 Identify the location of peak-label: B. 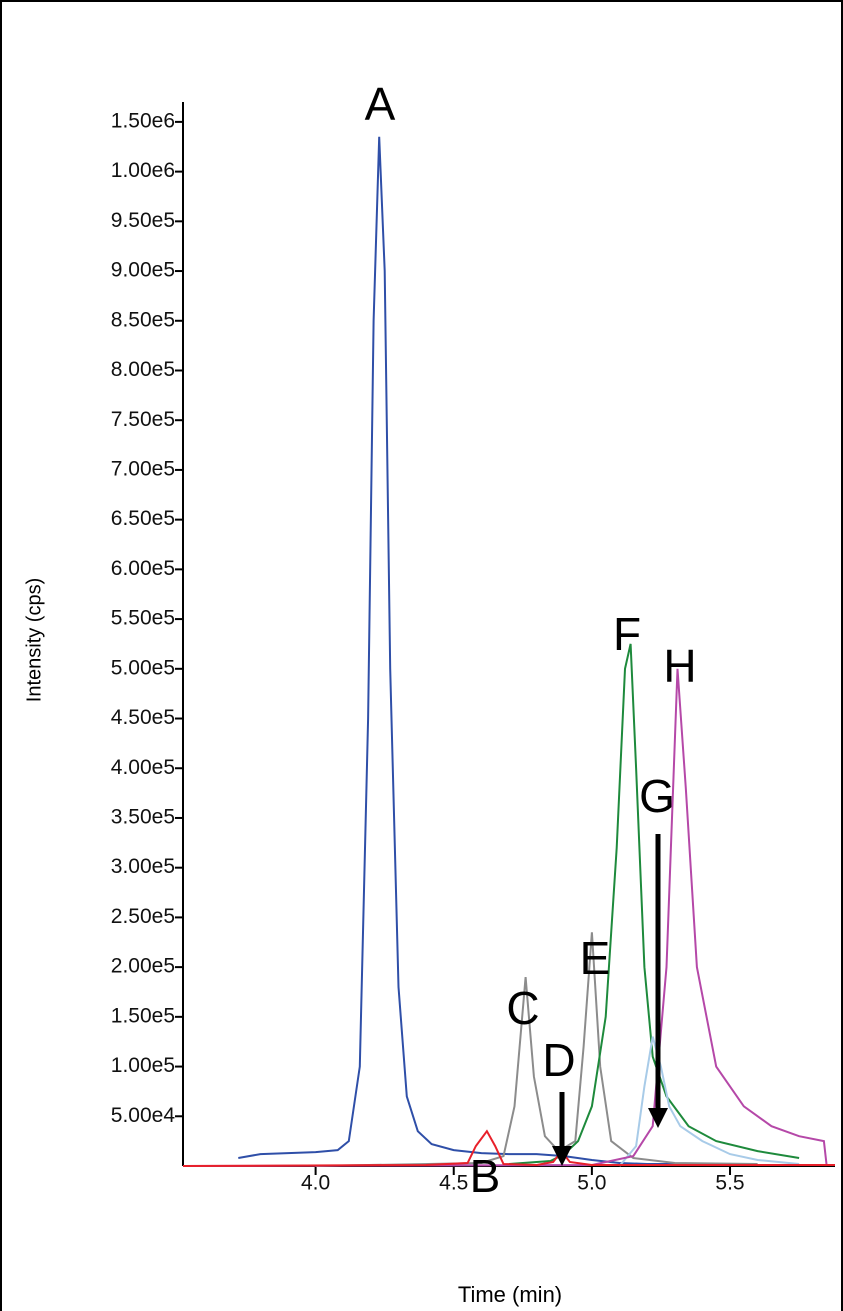
(485, 1176).